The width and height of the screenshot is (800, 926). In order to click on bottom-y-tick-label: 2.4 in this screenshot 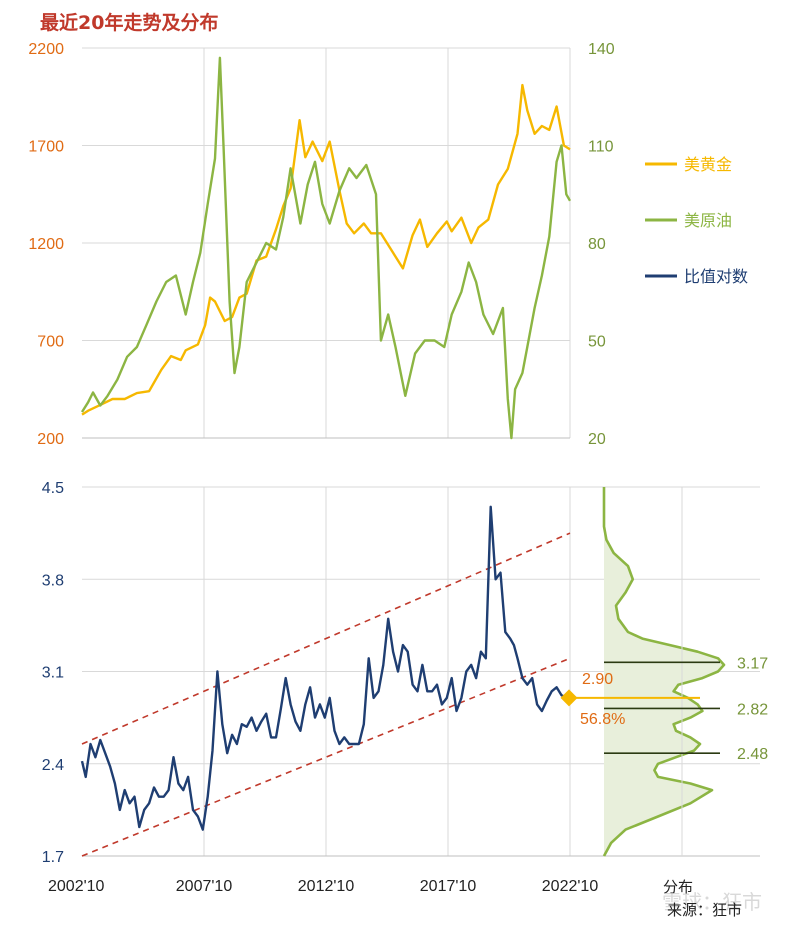, I will do `click(53, 765)`.